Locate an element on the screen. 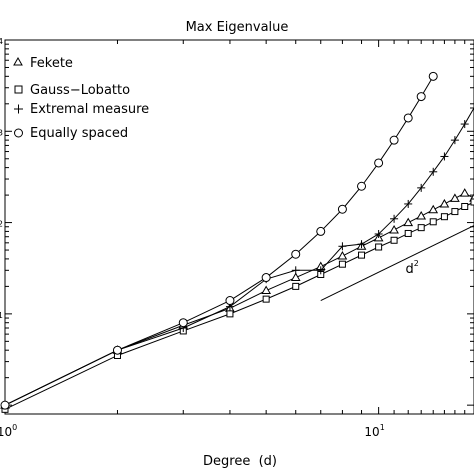 The width and height of the screenshot is (474, 474). reference-line-group: d2 is located at coordinates (397, 263).